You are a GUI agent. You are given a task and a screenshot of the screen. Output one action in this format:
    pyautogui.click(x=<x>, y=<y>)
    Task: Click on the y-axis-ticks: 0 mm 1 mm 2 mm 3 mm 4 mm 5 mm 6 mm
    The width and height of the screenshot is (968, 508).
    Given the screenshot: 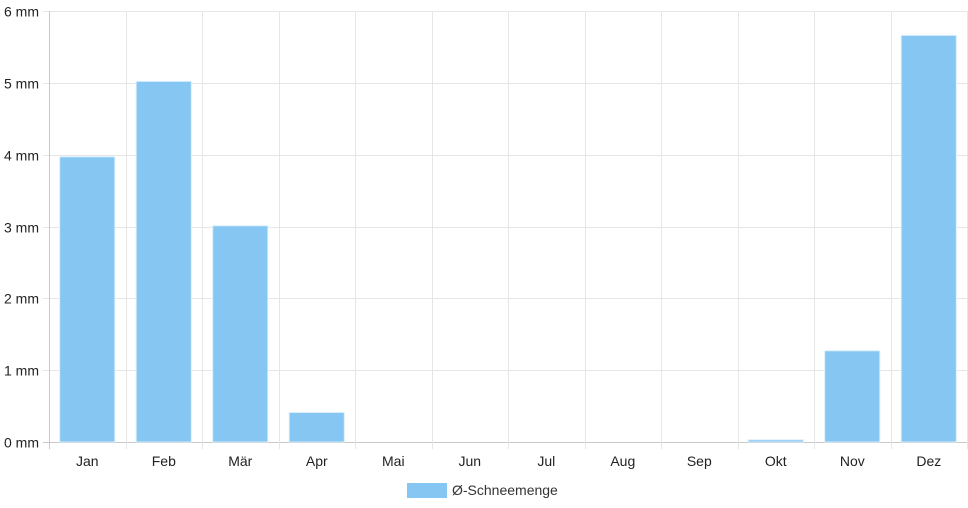 What is the action you would take?
    pyautogui.click(x=21, y=227)
    